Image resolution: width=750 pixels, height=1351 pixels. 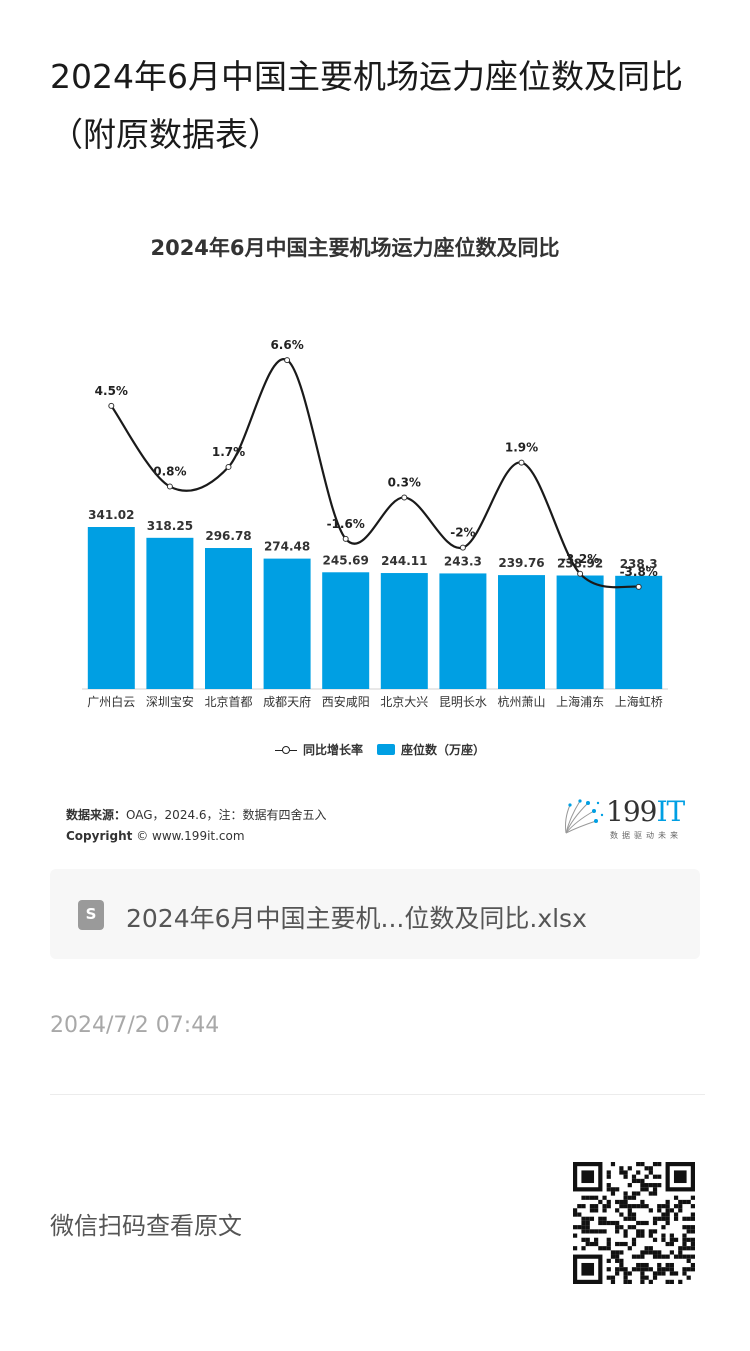 I want to click on copyright-label: Copyright, so click(x=99, y=836).